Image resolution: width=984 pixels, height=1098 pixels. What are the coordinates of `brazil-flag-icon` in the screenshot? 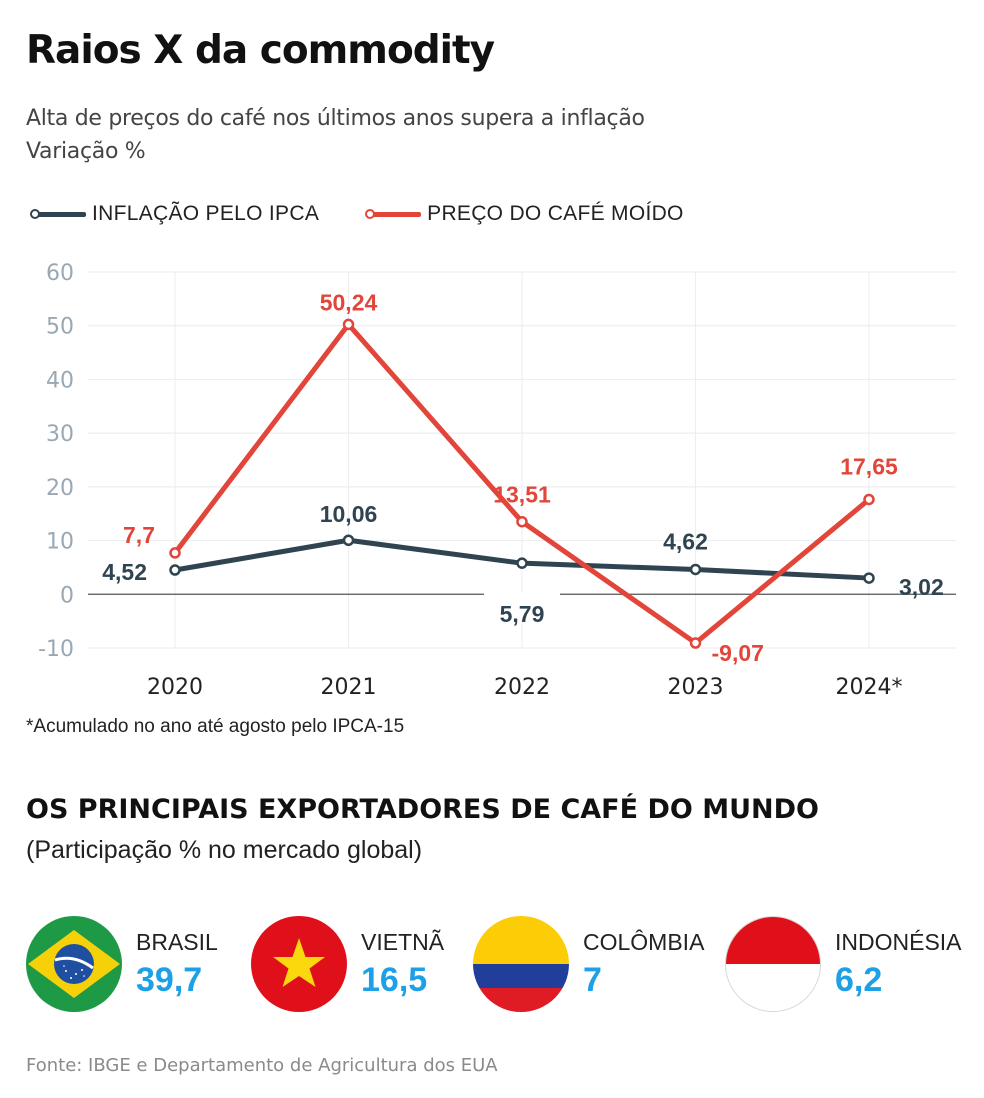 It's located at (74, 964).